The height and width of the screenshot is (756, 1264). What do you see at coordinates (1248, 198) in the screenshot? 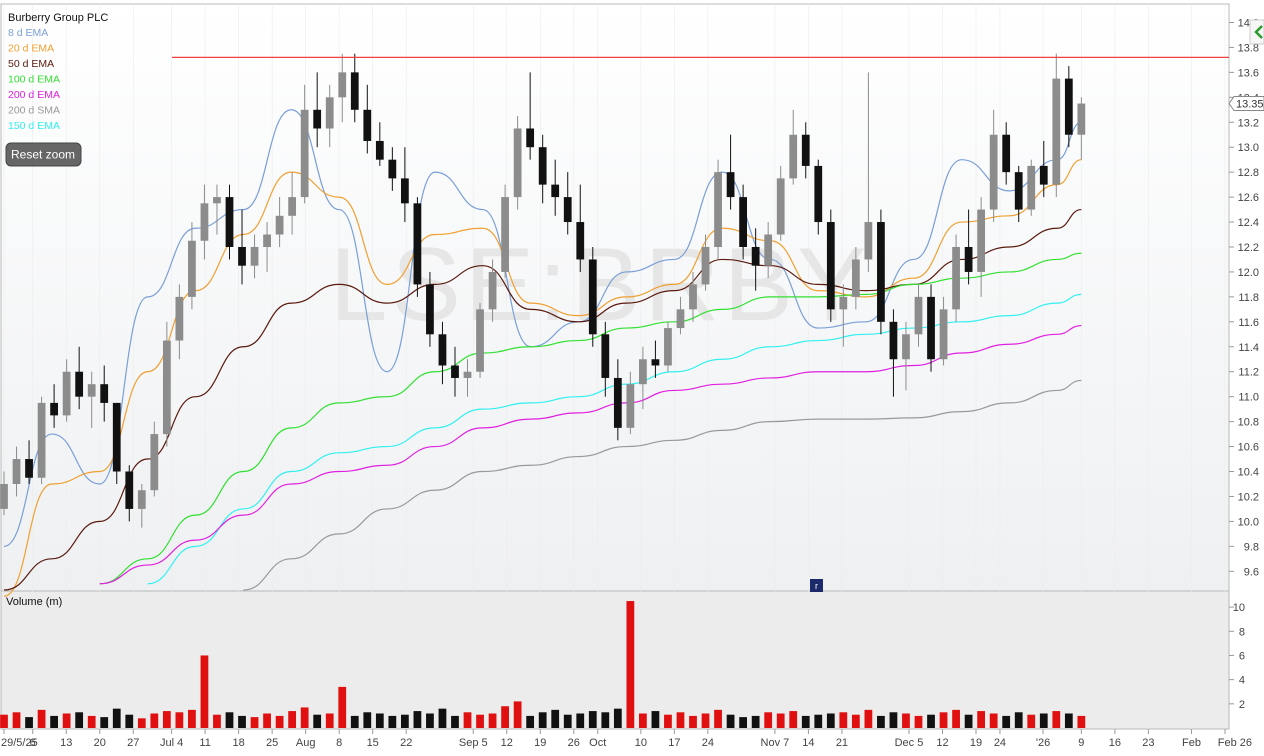
I see `price-tick-label: 12.6` at bounding box center [1248, 198].